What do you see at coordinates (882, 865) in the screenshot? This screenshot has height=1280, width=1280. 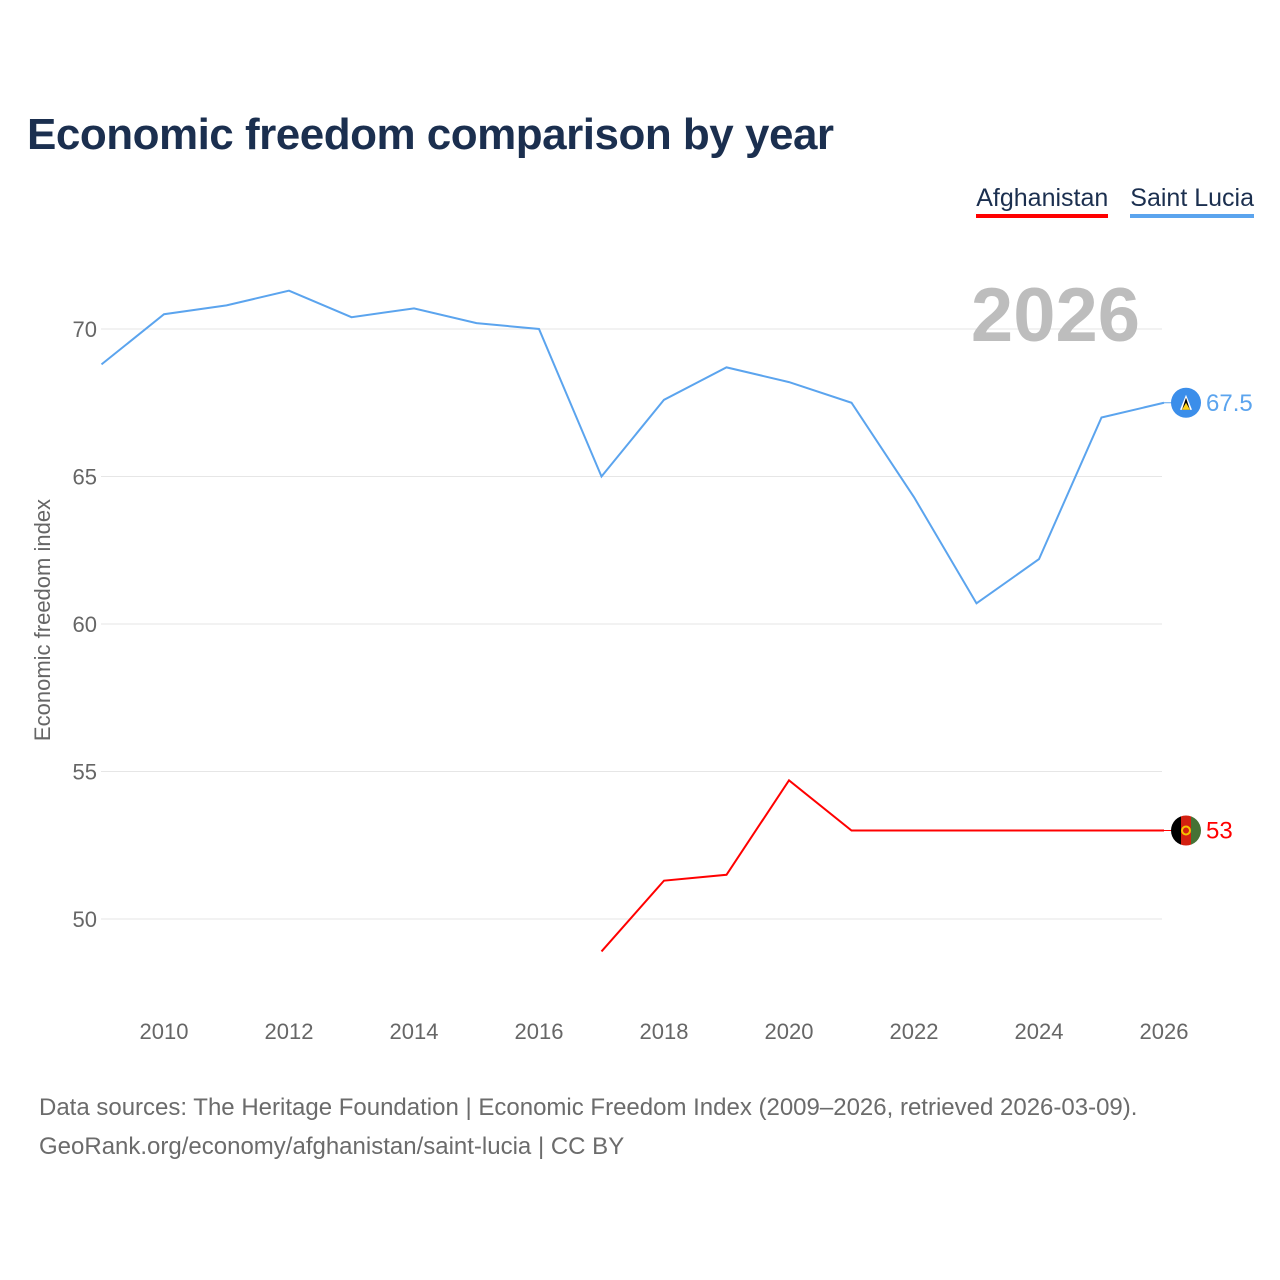 I see `series-line-afghanistan` at bounding box center [882, 865].